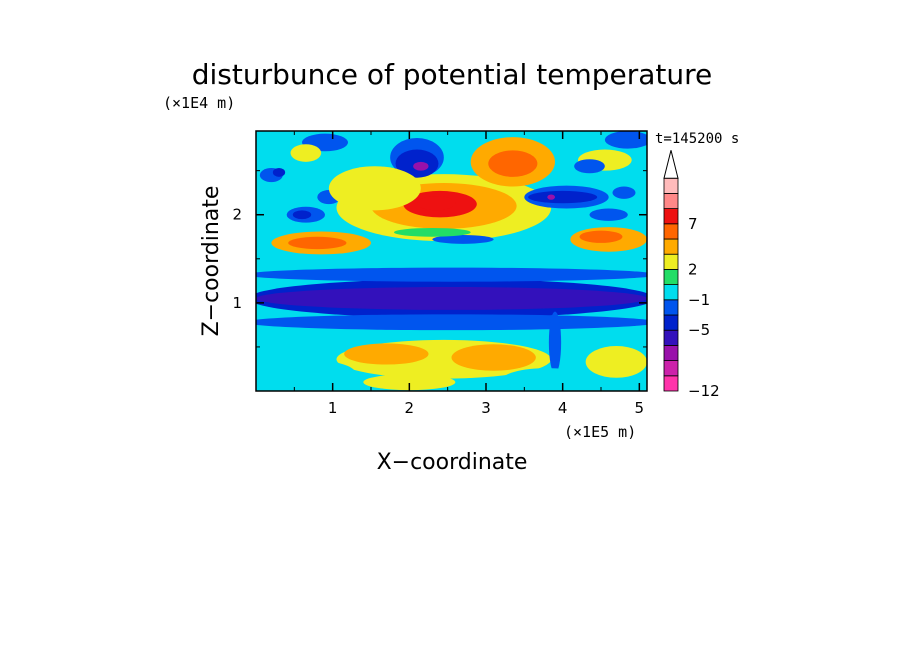 The width and height of the screenshot is (904, 654). I want to click on y-tick-label: 2, so click(237, 215).